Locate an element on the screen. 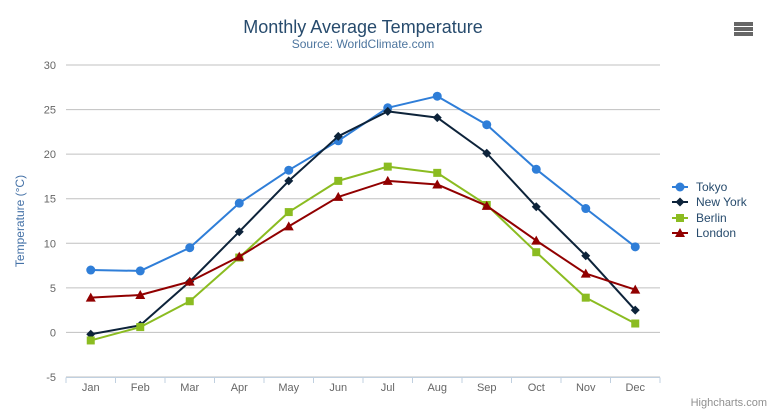 This screenshot has height=416, width=769. chart-menu-button is located at coordinates (743, 29).